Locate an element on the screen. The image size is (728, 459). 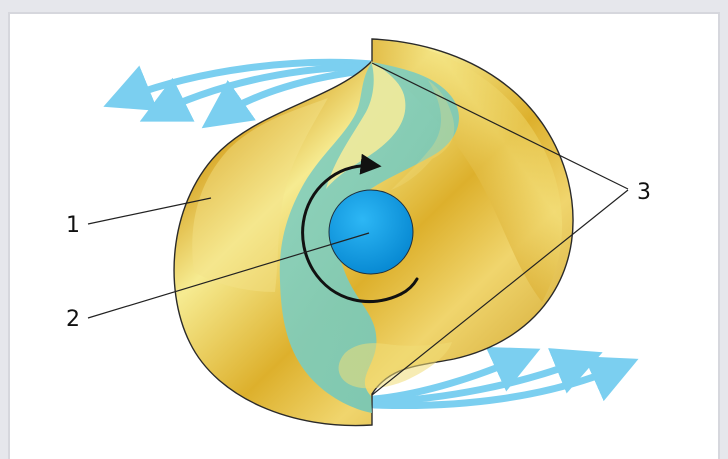
bottom-flow-arrows is located at coordinates (504, 378).